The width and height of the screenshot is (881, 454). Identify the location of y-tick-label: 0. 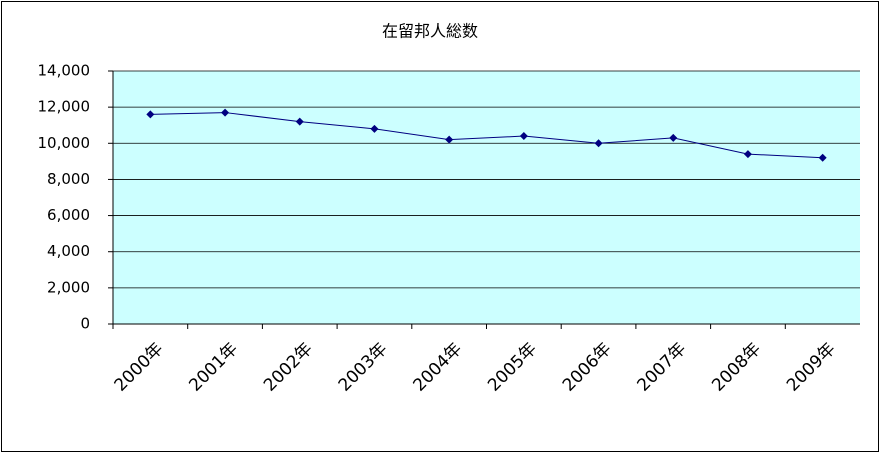
(85, 324).